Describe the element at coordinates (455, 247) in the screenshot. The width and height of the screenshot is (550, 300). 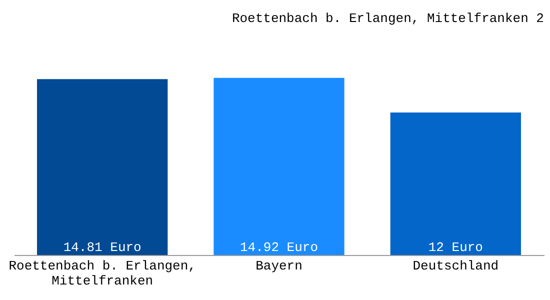
I see `data-label: 12 Euro` at that location.